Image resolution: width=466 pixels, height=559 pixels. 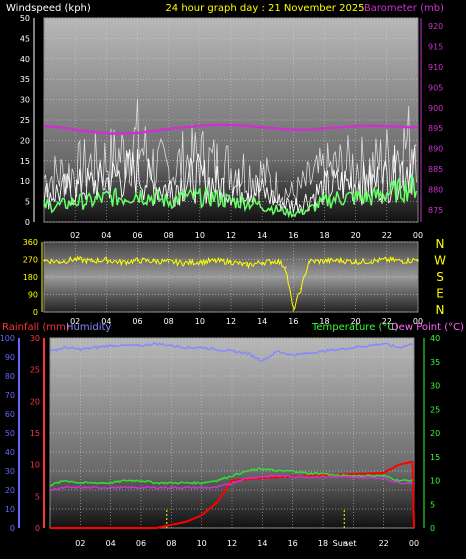 I want to click on direction-tick-label: 90, so click(x=33, y=295).